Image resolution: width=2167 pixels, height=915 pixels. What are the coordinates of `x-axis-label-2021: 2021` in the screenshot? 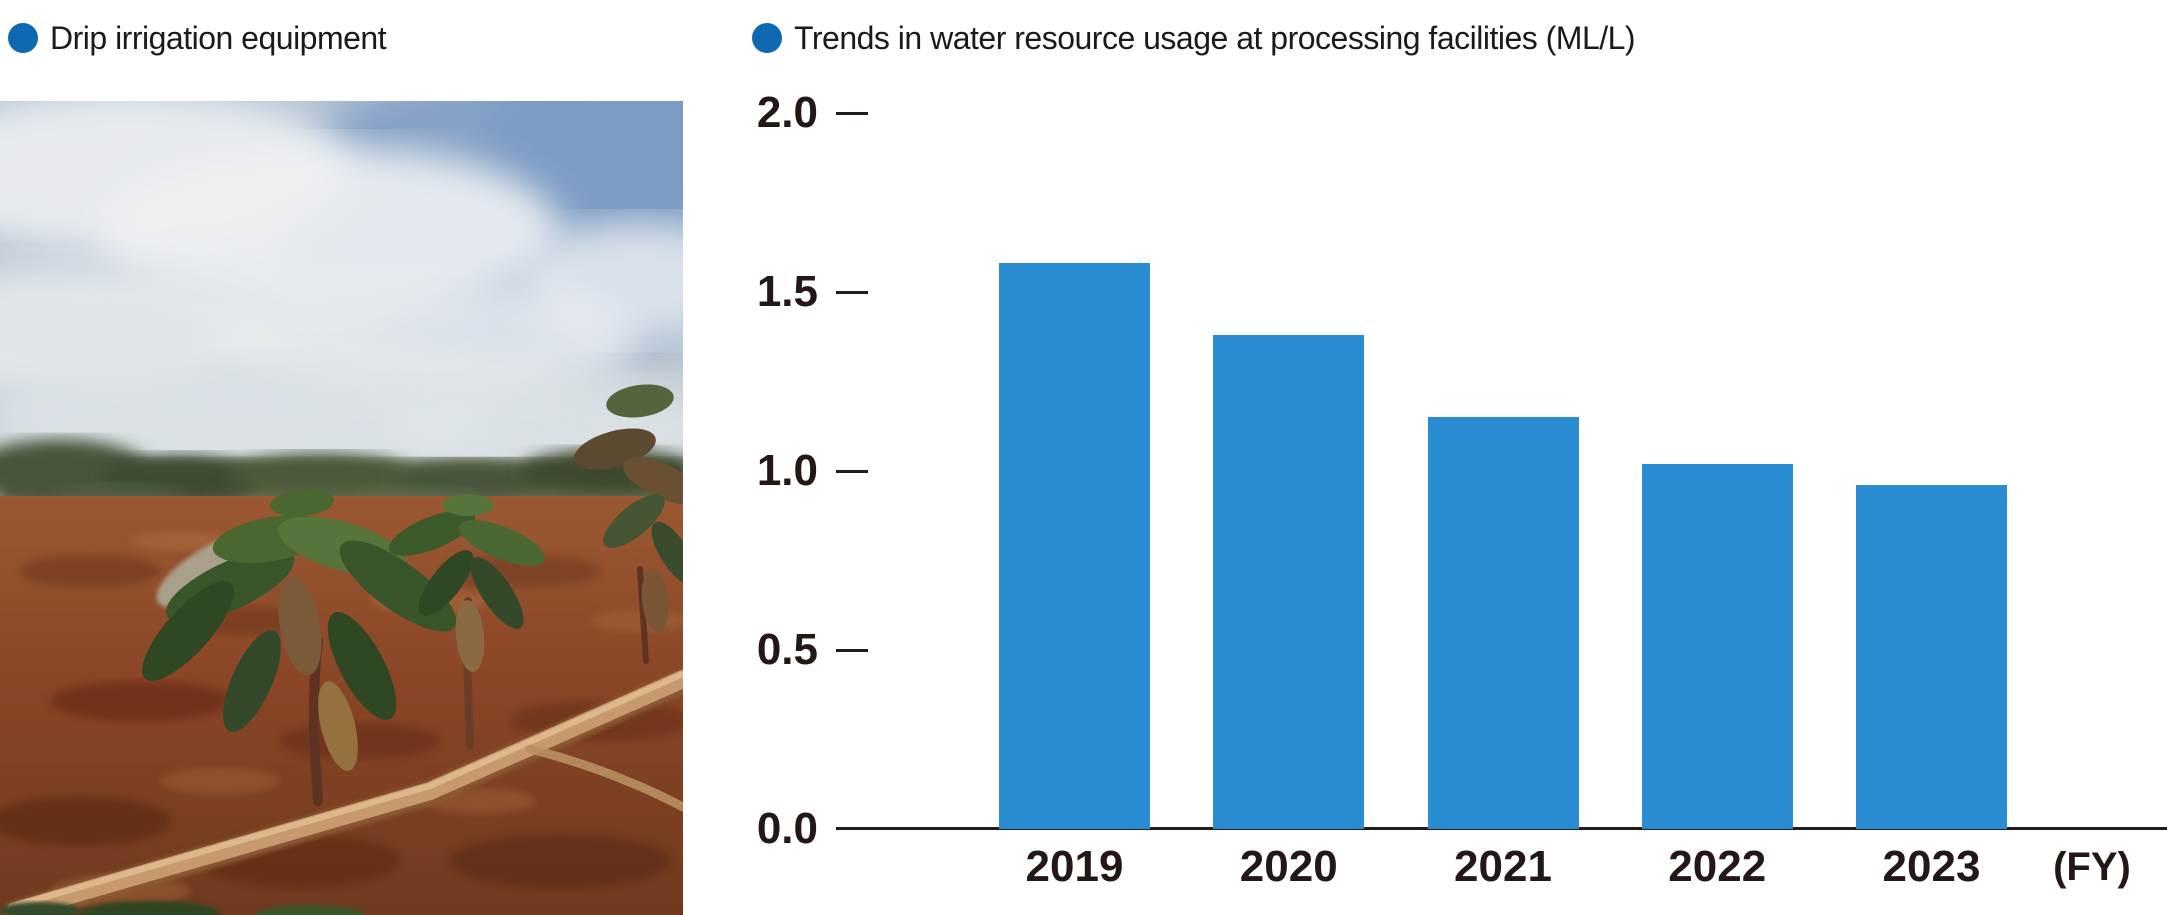 It's located at (1503, 866).